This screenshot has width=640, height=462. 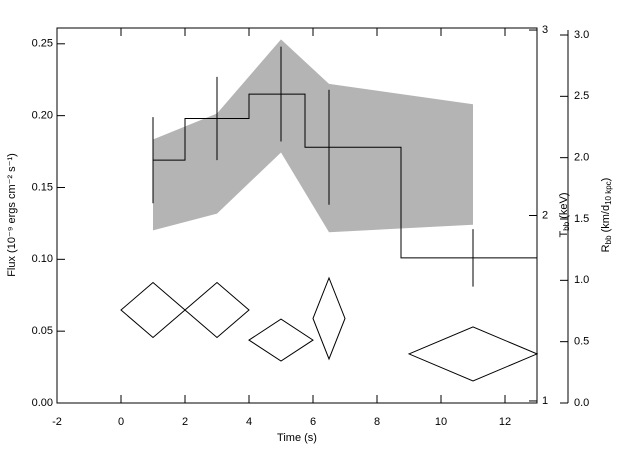 What do you see at coordinates (564, 207) in the screenshot?
I see `label-part: (keV)` at bounding box center [564, 207].